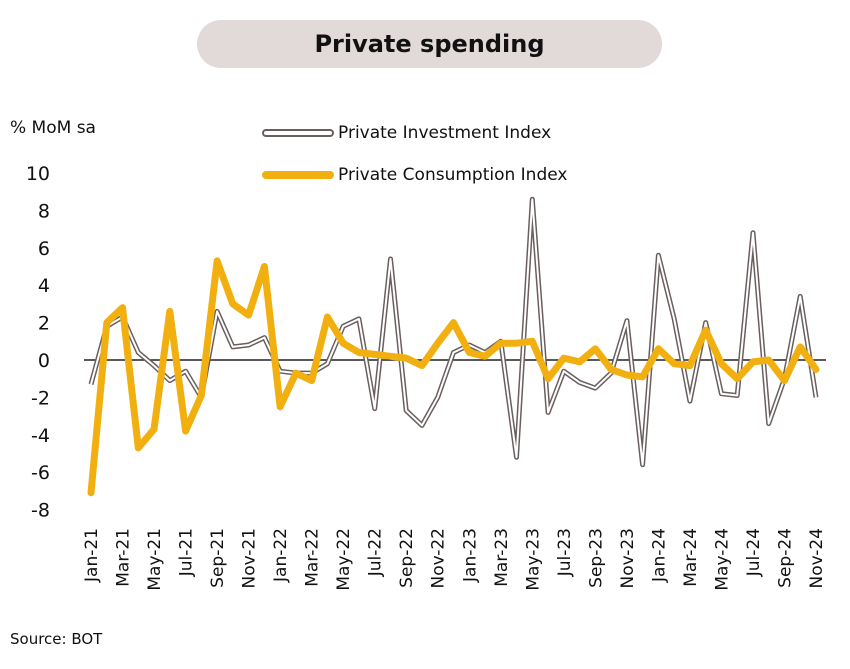 Image resolution: width=850 pixels, height=669 pixels. I want to click on x-tick-label: Jul-21, so click(187, 552).